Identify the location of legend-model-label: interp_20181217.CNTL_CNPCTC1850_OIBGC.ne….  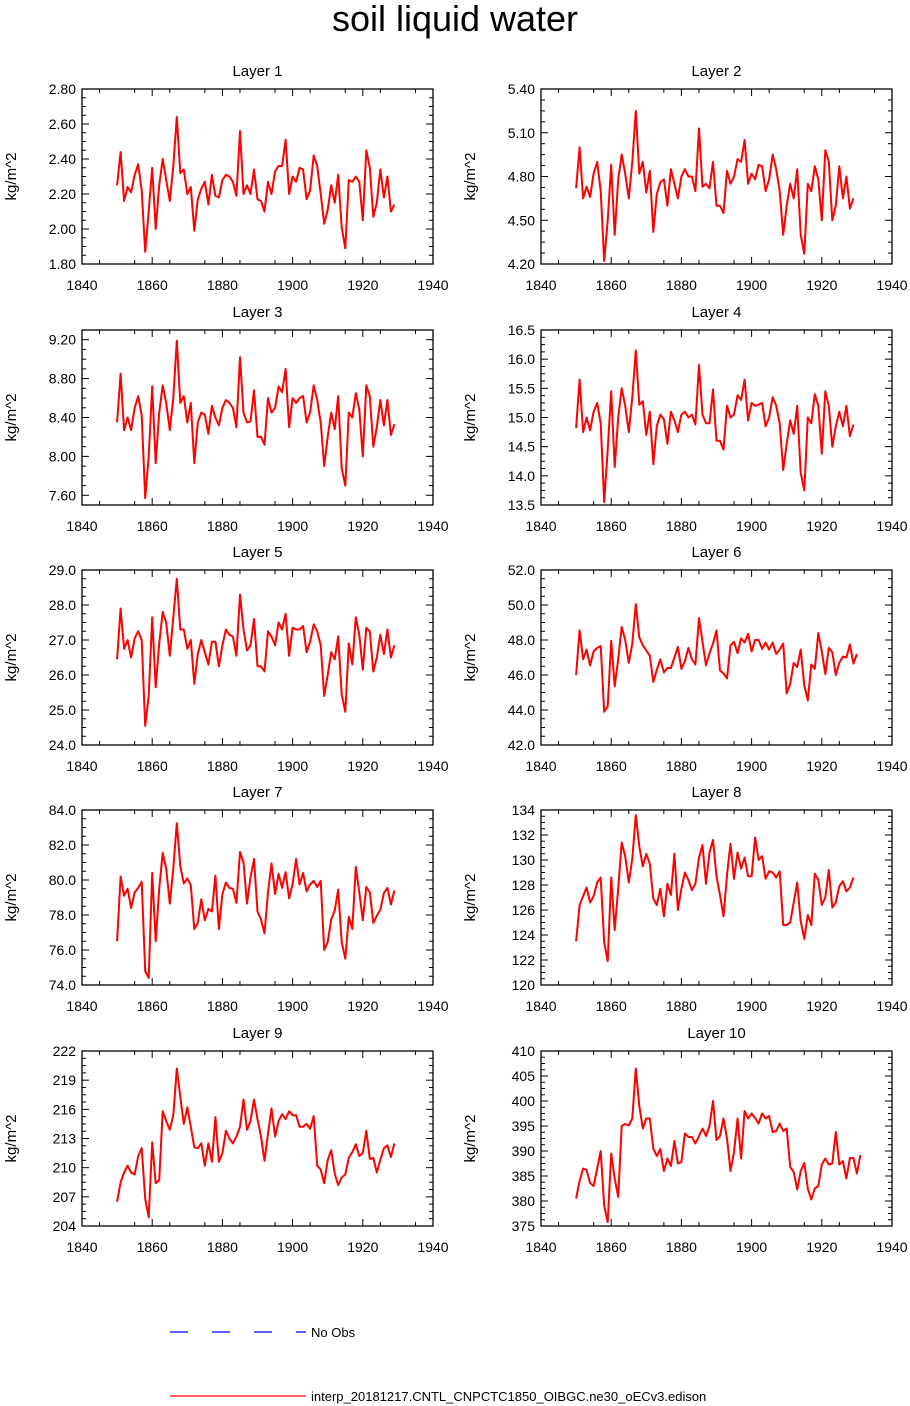
(508, 1396).